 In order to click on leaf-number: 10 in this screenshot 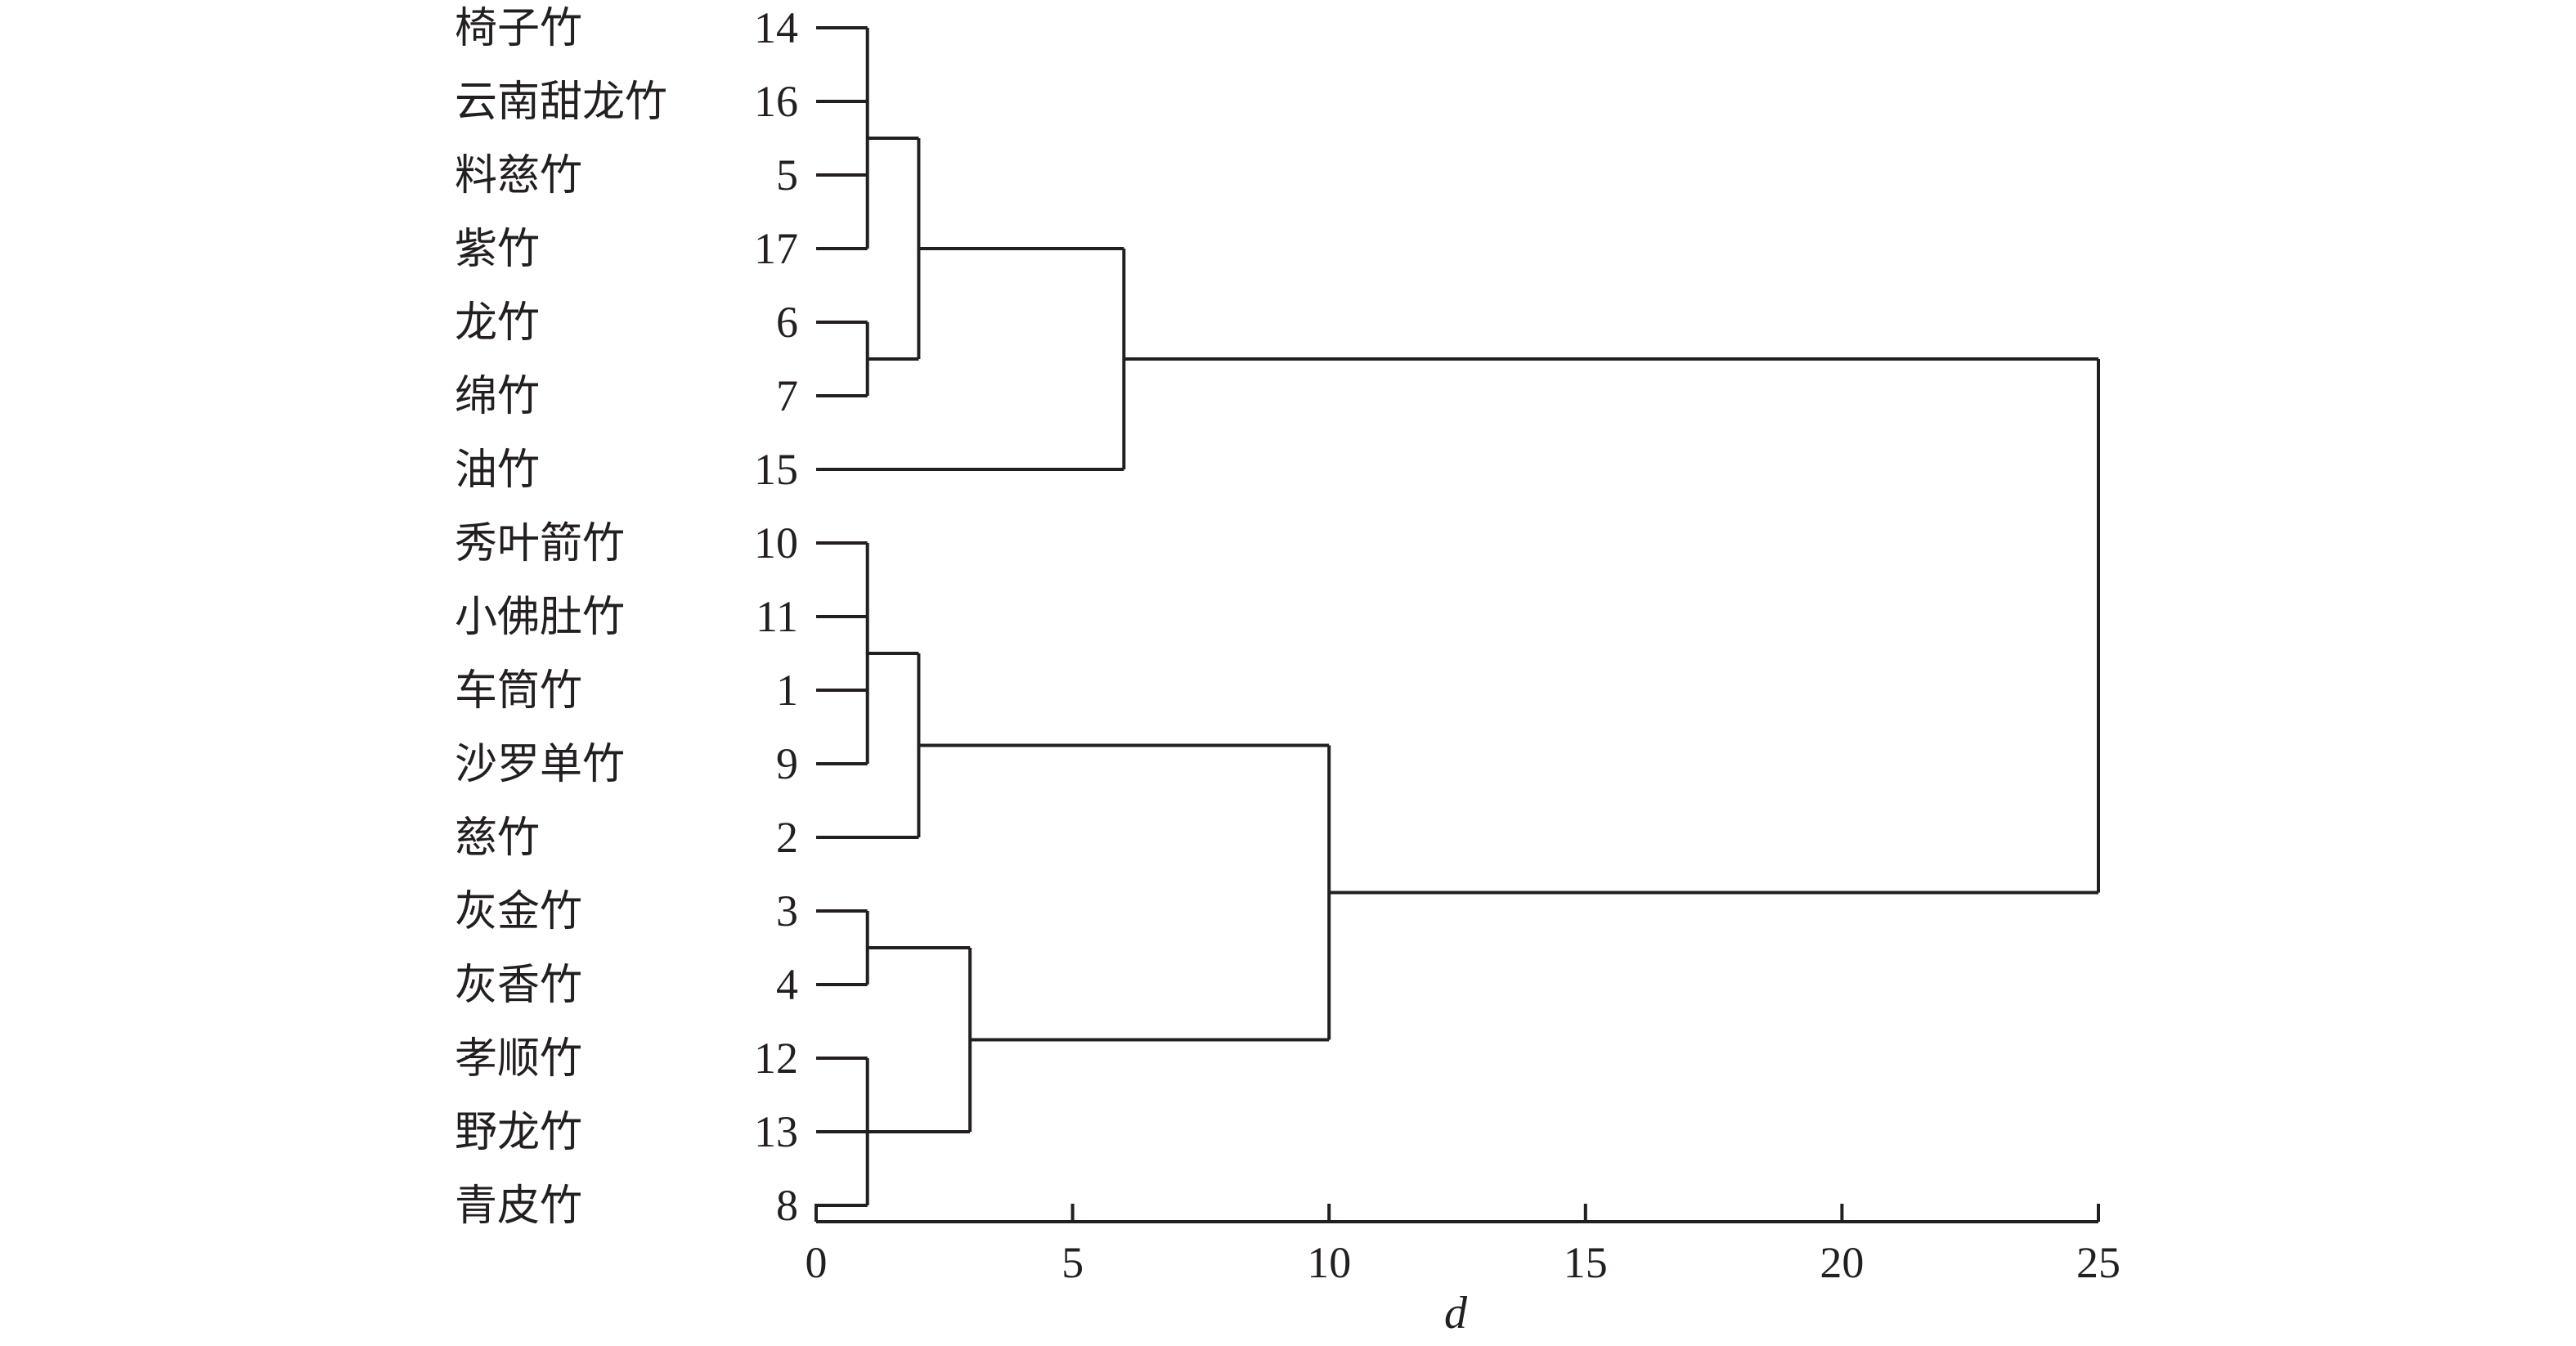, I will do `click(776, 543)`.